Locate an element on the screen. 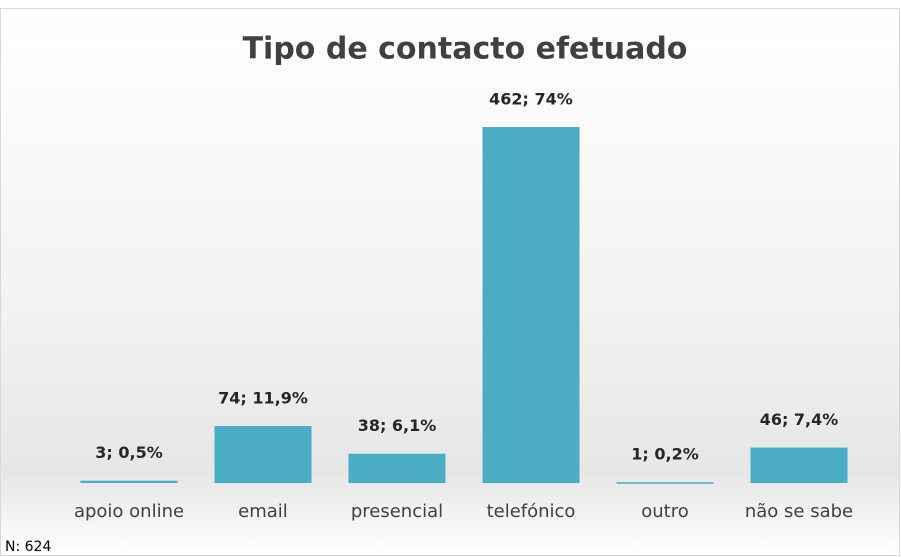  data-label: 3; 0,5% is located at coordinates (128, 452).